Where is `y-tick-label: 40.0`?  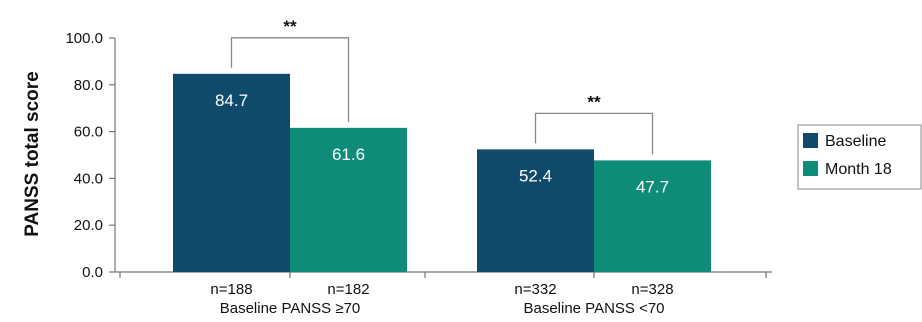 y-tick-label: 40.0 is located at coordinates (88, 178).